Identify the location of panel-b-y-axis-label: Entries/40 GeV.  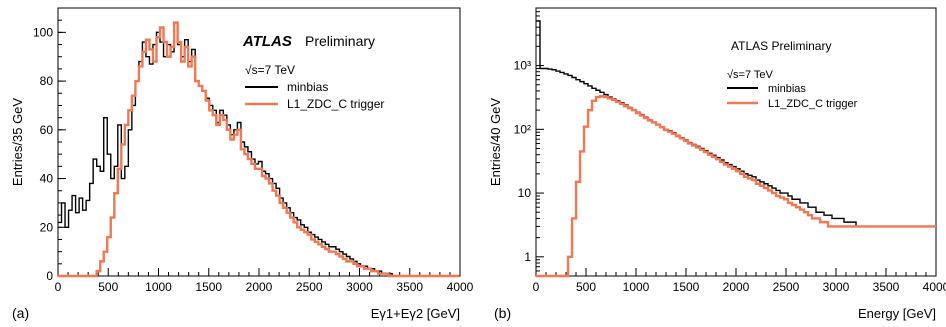
(495, 142).